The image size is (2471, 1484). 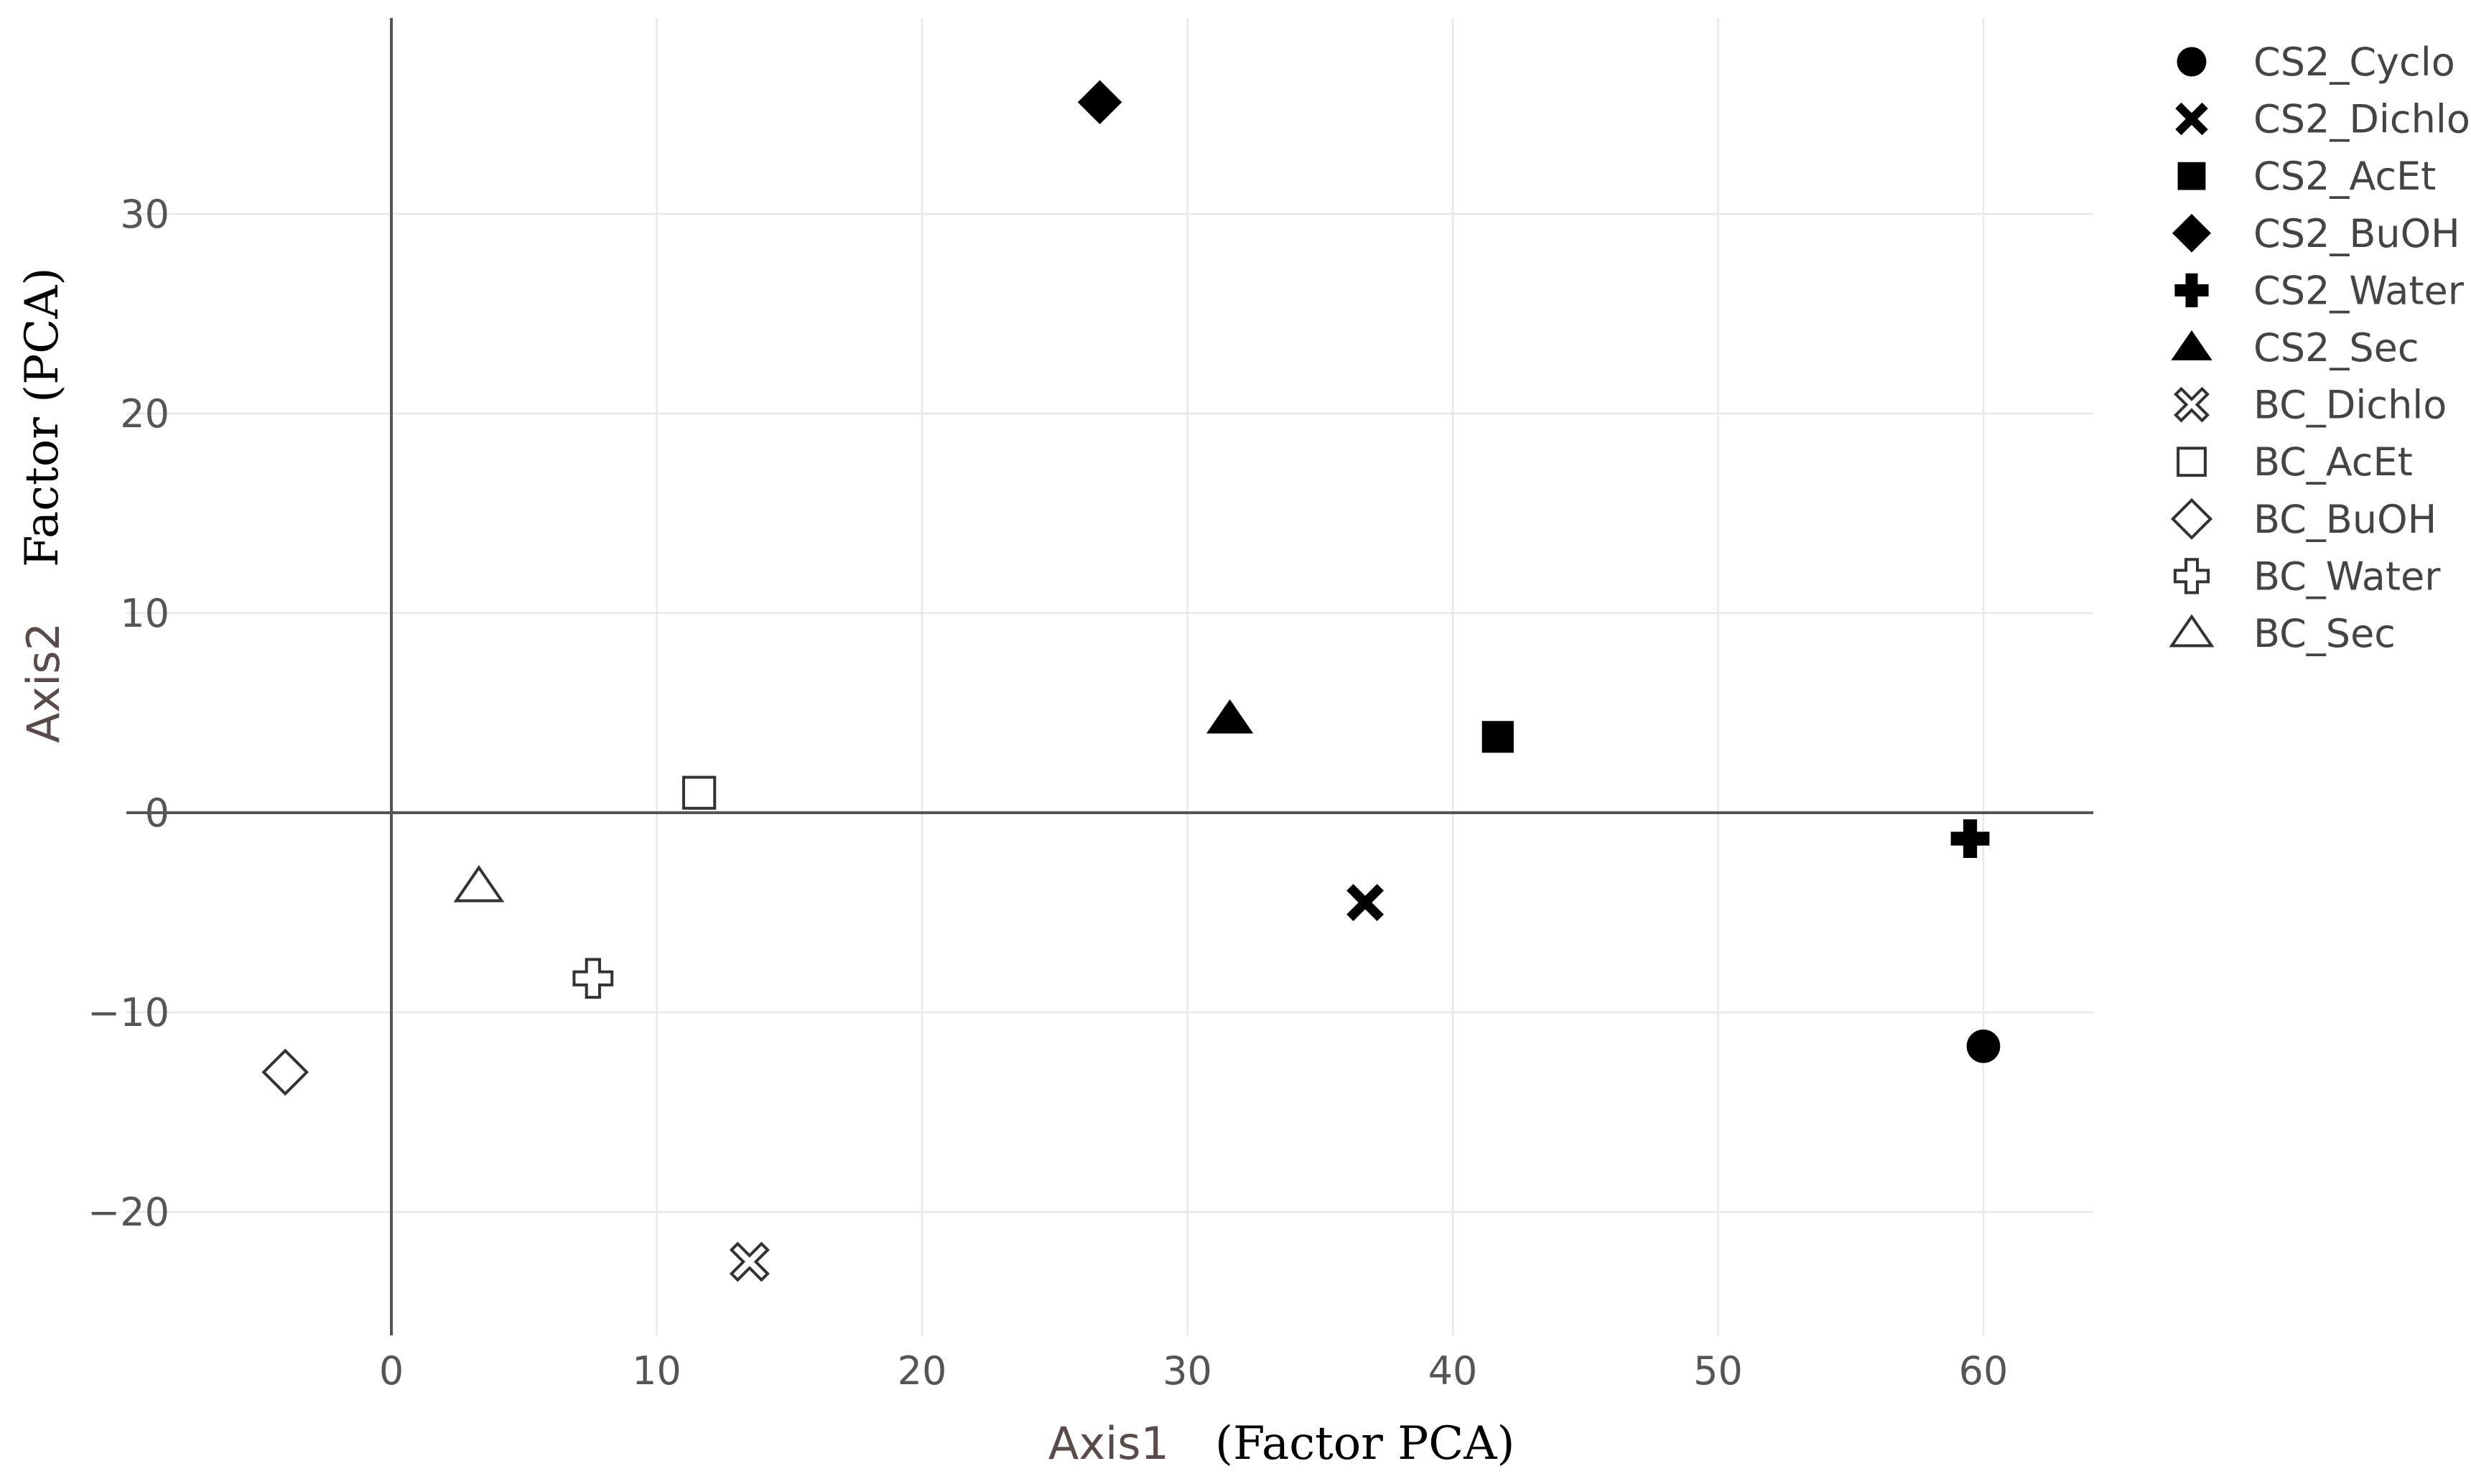 What do you see at coordinates (391, 1371) in the screenshot?
I see `x-tick-label: 0` at bounding box center [391, 1371].